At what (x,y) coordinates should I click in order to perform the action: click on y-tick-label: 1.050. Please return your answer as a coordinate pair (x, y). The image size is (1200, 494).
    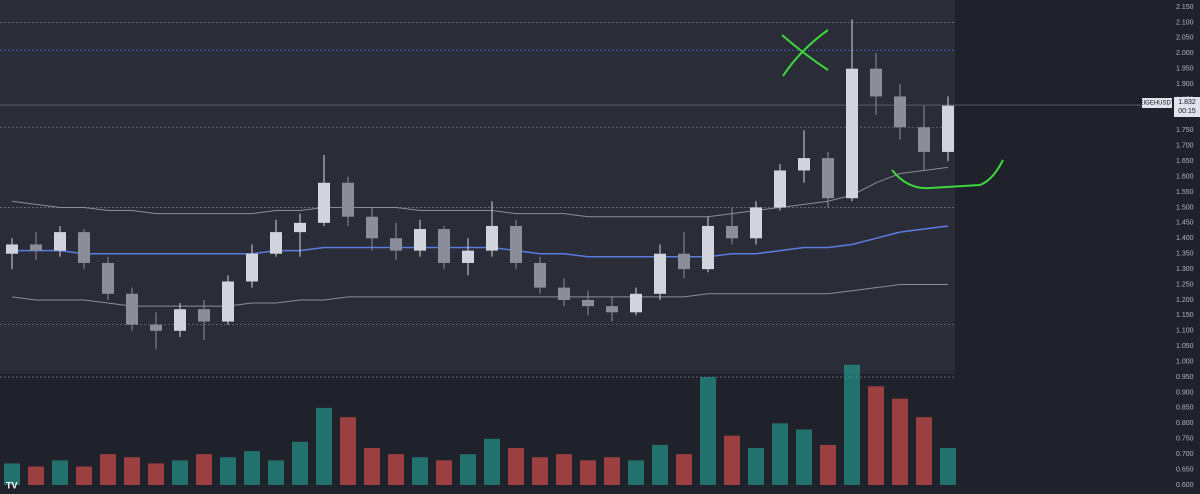
    Looking at the image, I should click on (1185, 346).